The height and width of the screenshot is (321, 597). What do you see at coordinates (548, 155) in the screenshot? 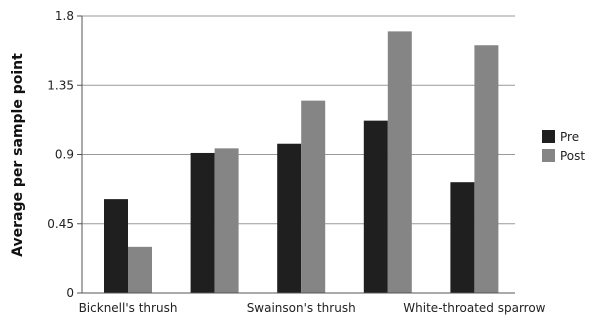
I see `legend-swatch-post` at bounding box center [548, 155].